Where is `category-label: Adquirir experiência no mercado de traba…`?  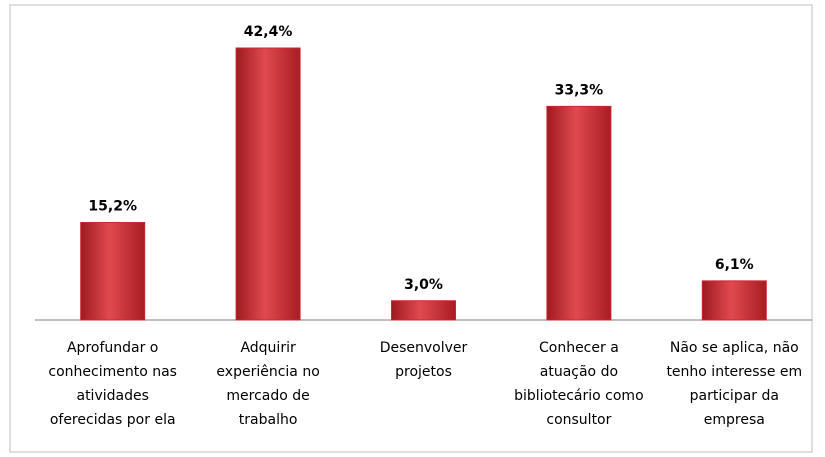
category-label: Adquirir experiência no mercado de traba… is located at coordinates (268, 384).